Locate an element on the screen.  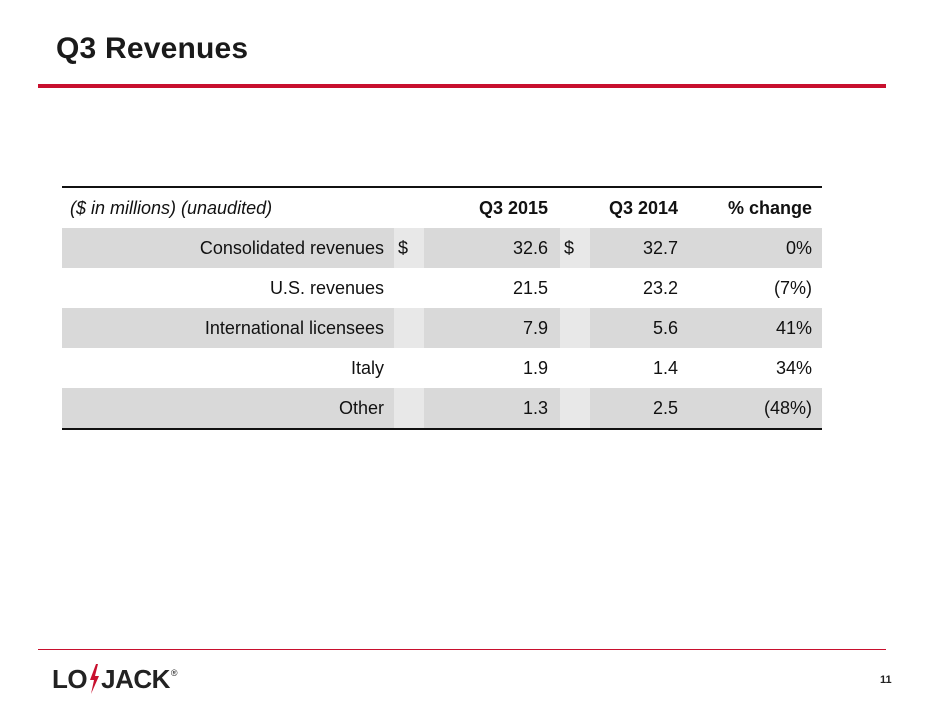
value-q3-2014: 2.5 is located at coordinates (640, 408).